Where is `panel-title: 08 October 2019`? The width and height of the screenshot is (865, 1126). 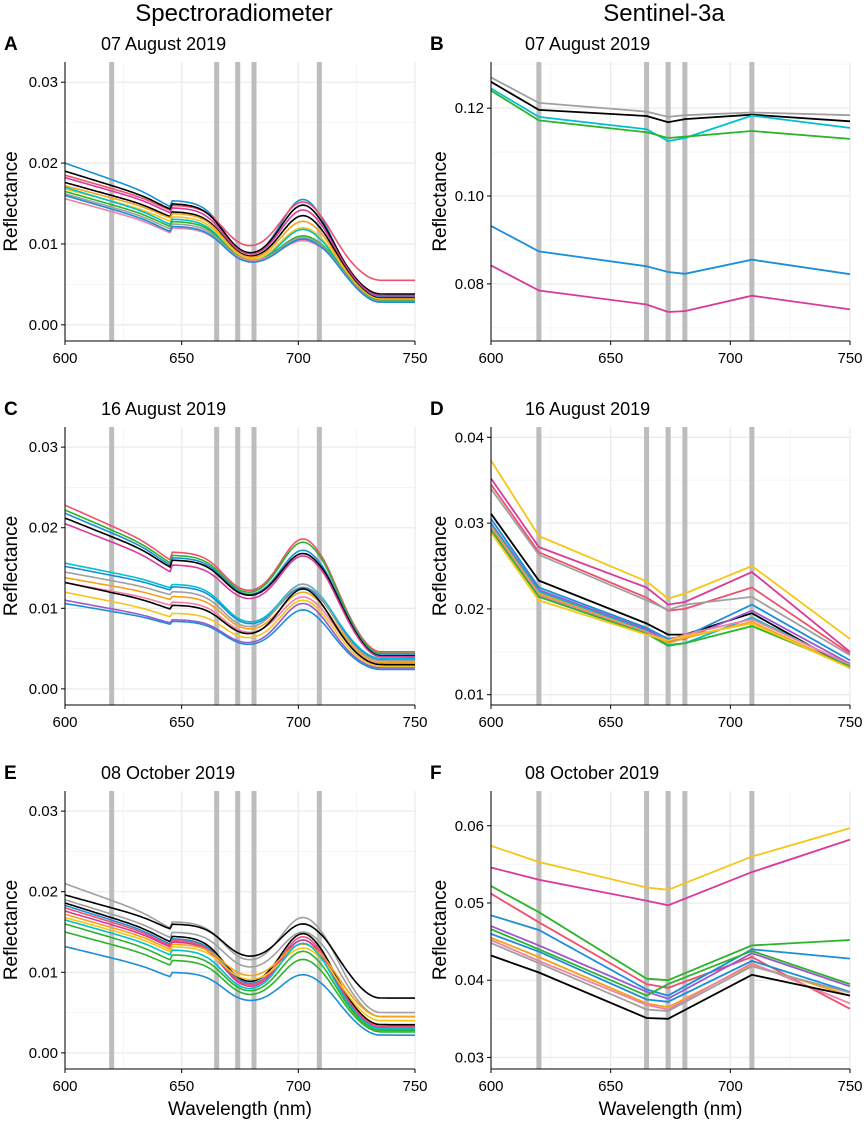
panel-title: 08 October 2019 is located at coordinates (592, 773).